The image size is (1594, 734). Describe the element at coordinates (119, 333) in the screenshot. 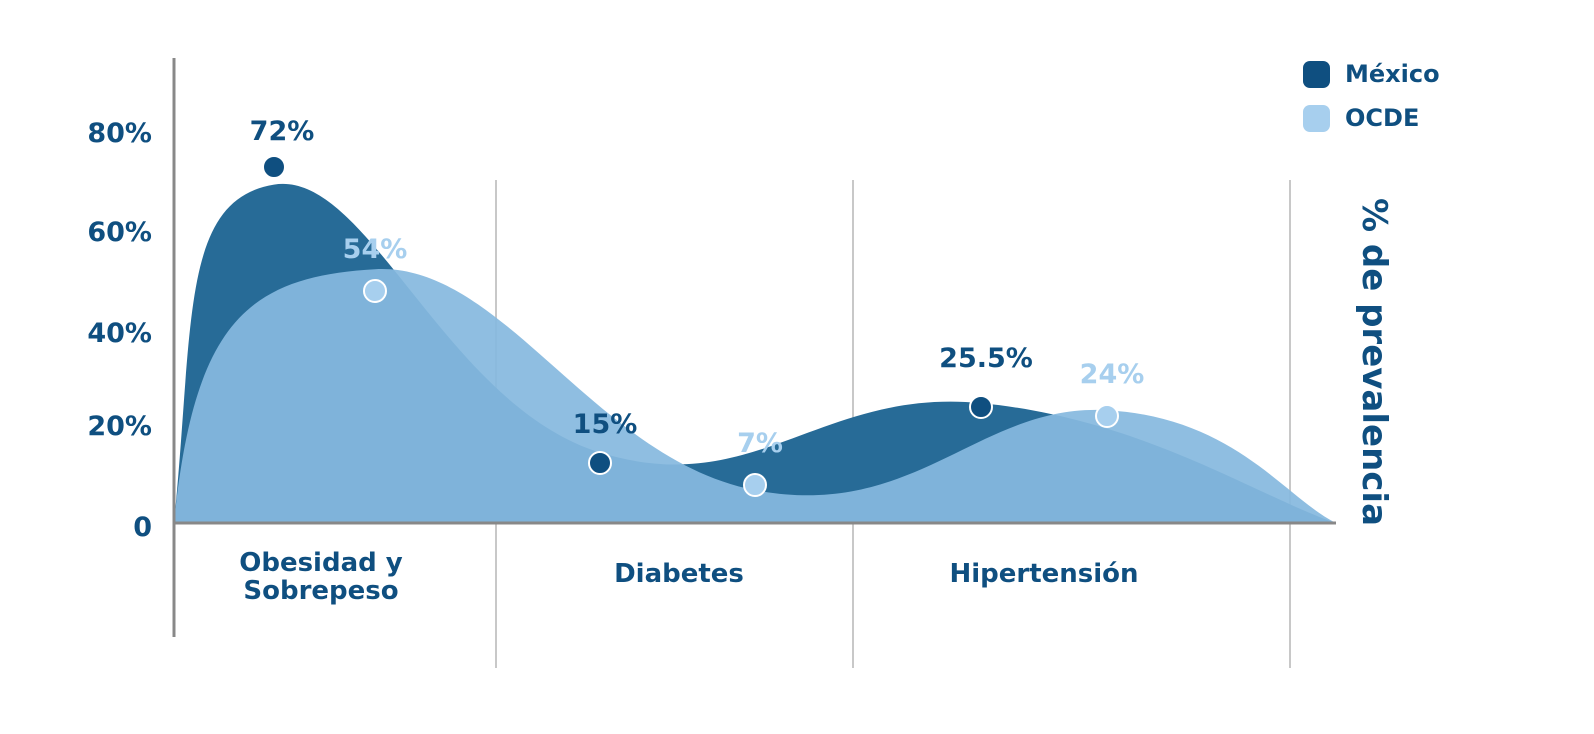

I see `y-tick-label: 40%` at that location.